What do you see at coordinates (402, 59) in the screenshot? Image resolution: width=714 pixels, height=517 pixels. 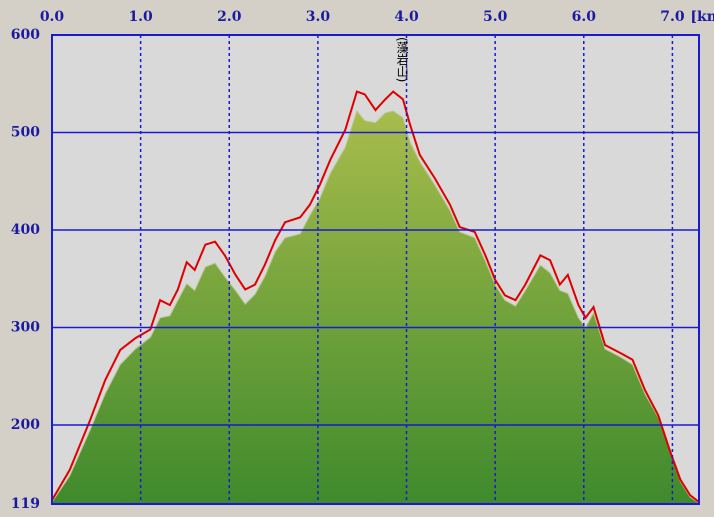 I see `annotation: (藻岩山)` at bounding box center [402, 59].